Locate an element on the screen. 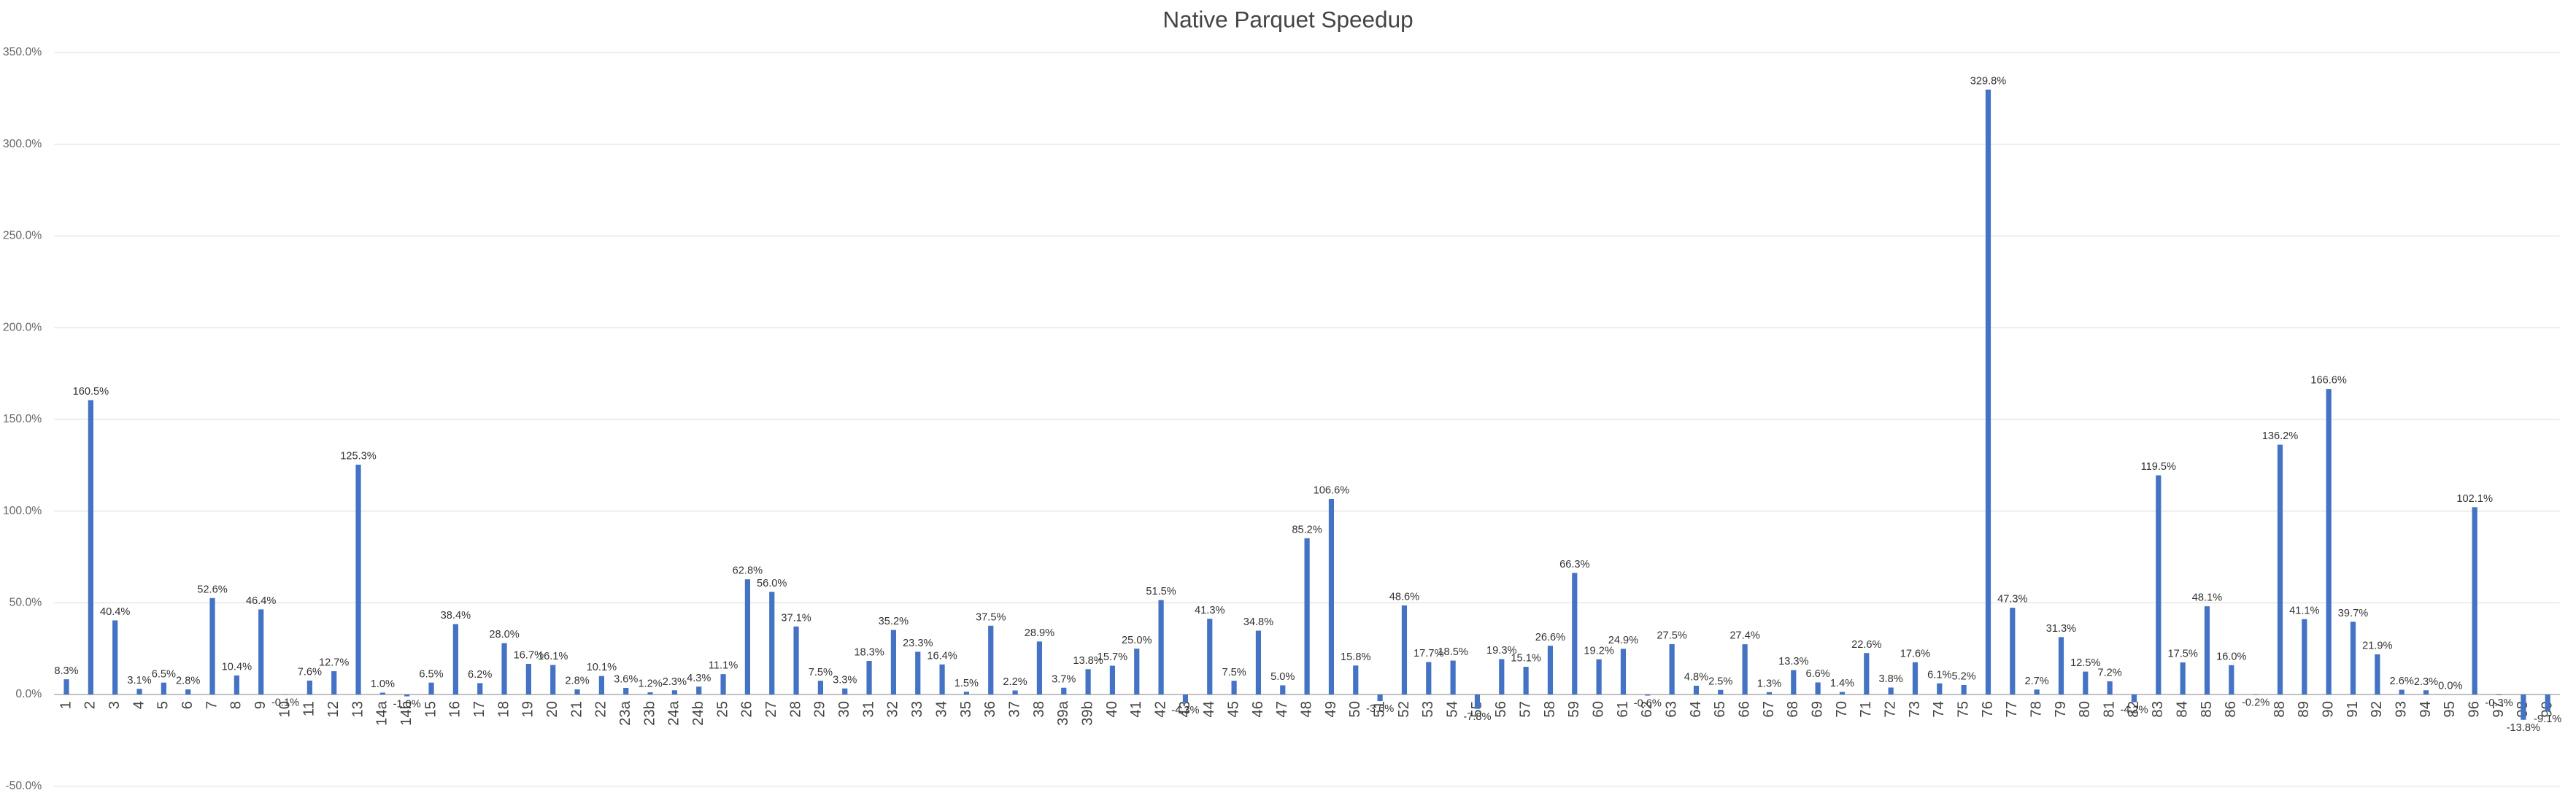  x-tick-label: 96 is located at coordinates (2475, 709).